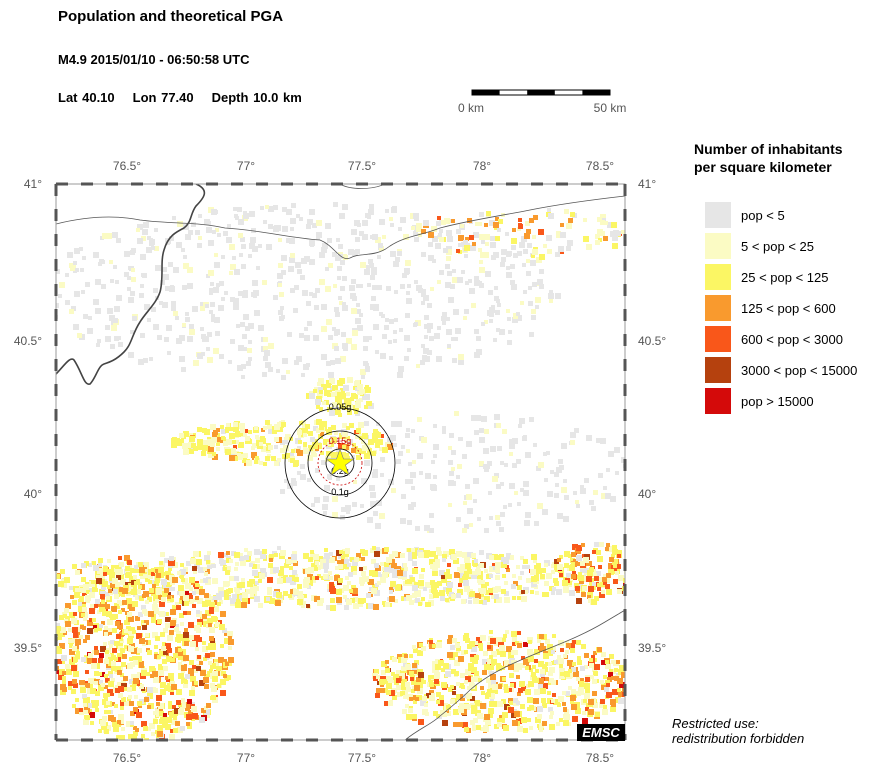 The width and height of the screenshot is (874, 771). Describe the element at coordinates (768, 149) in the screenshot. I see `legend-title-line1: Number of inhabitants` at that location.